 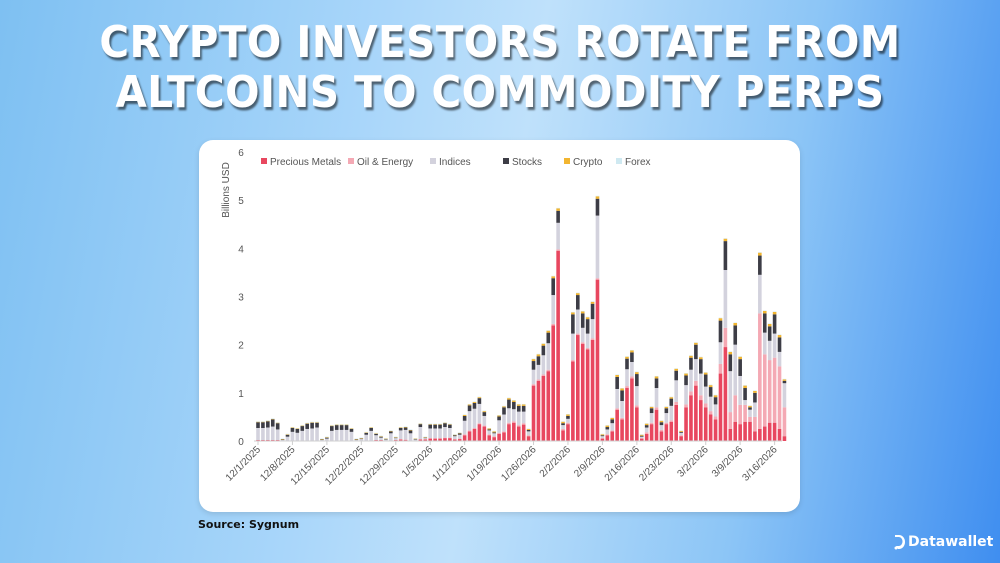 I want to click on y-tick-label: 2, so click(x=241, y=346).